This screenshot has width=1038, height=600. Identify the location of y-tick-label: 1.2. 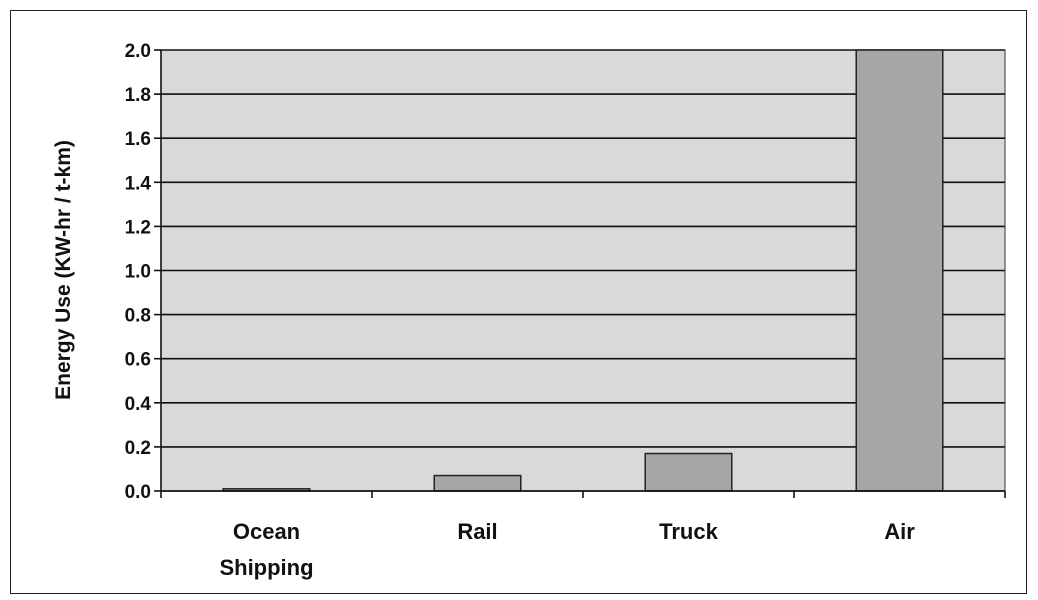
(138, 227).